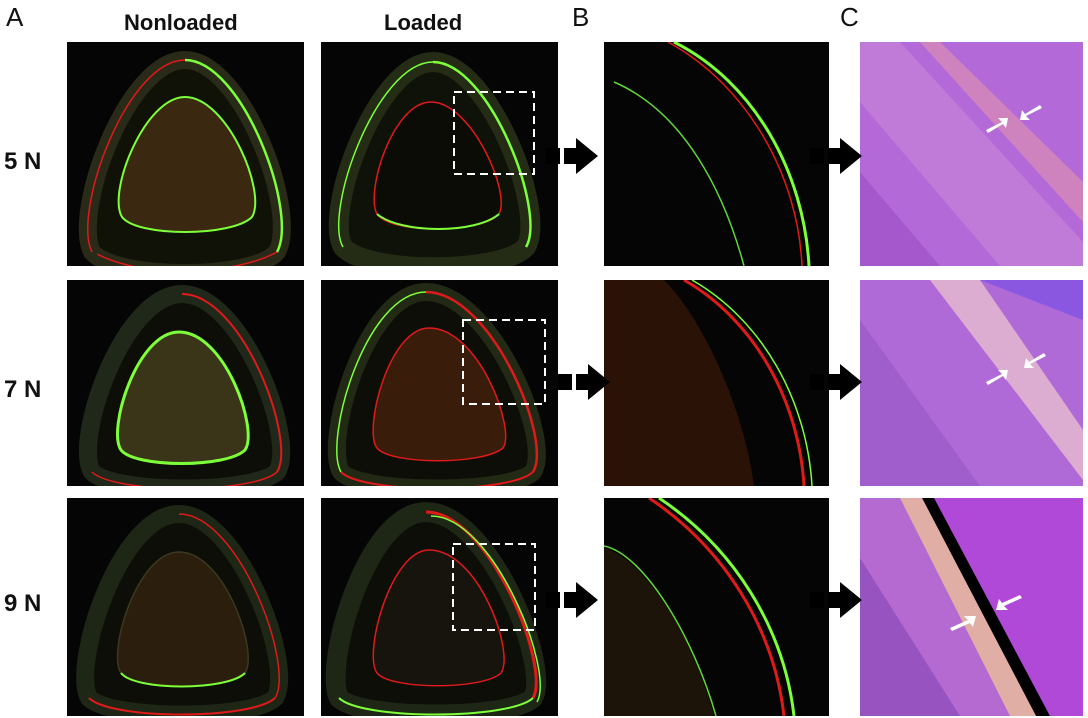  I want to click on micrograph-loaded-9n, so click(439, 607).